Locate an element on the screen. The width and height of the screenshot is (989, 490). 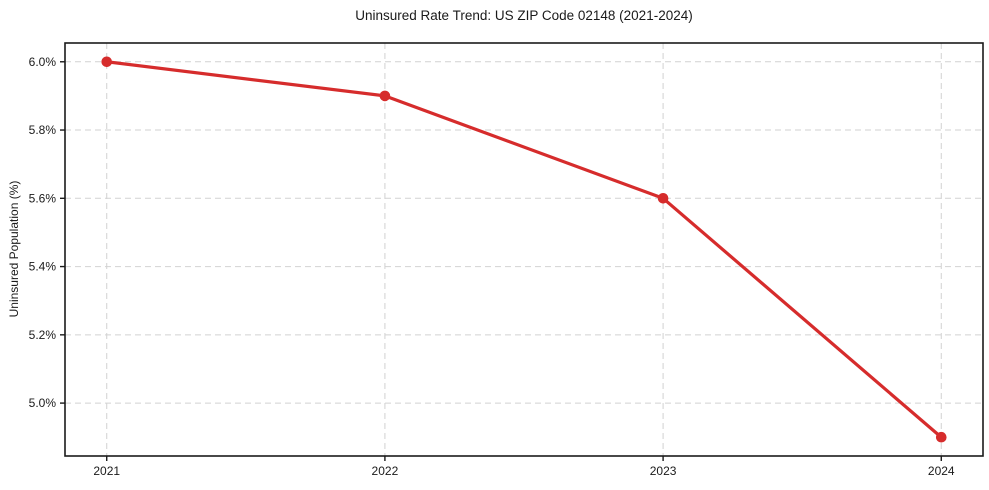
y-tick-label: 5.4% is located at coordinates (43, 267).